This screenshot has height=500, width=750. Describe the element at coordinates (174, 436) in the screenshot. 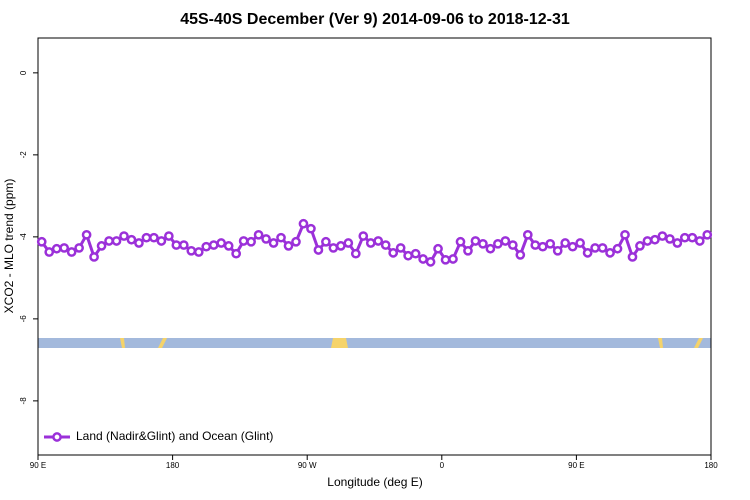

I see `legend-label: Land (Nadir&Glint) and Ocean (Glint)` at that location.